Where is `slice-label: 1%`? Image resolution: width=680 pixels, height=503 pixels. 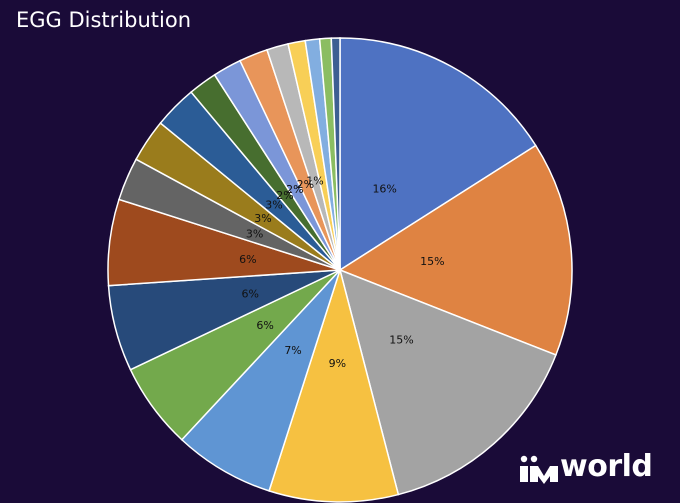
slice-label: 1% is located at coordinates (314, 181).